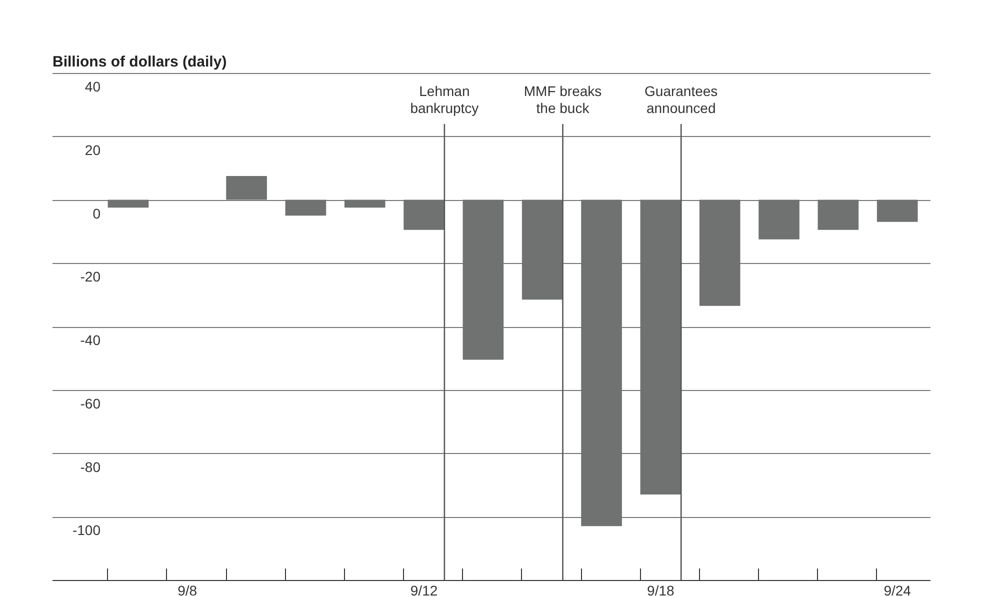  What do you see at coordinates (563, 99) in the screenshot?
I see `annotation: MMF breaks the buck` at bounding box center [563, 99].